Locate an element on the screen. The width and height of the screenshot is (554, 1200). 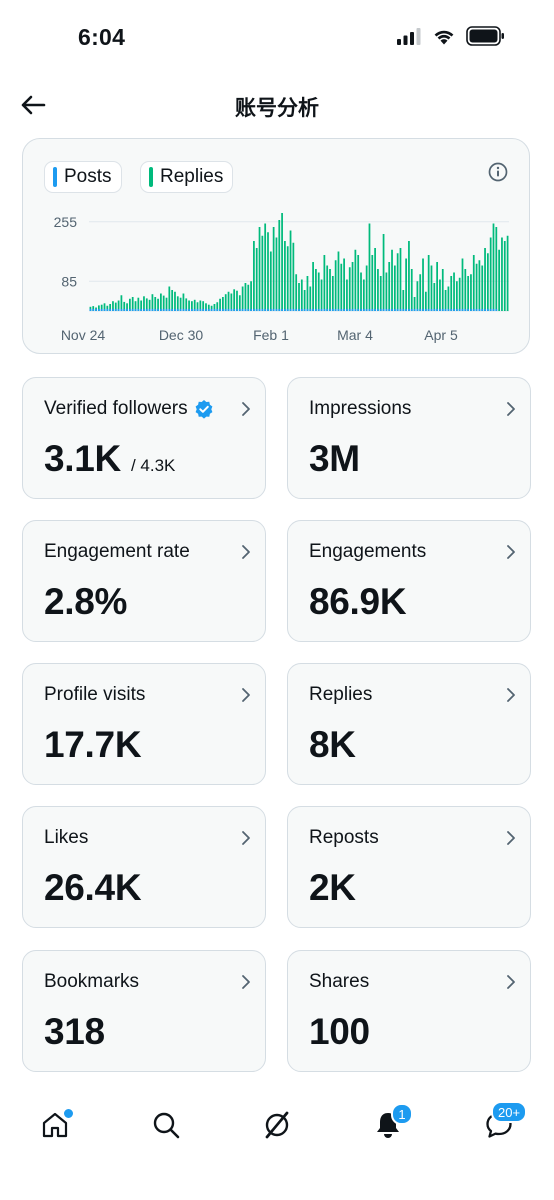
home-unread-dot is located at coordinates (68, 1113).